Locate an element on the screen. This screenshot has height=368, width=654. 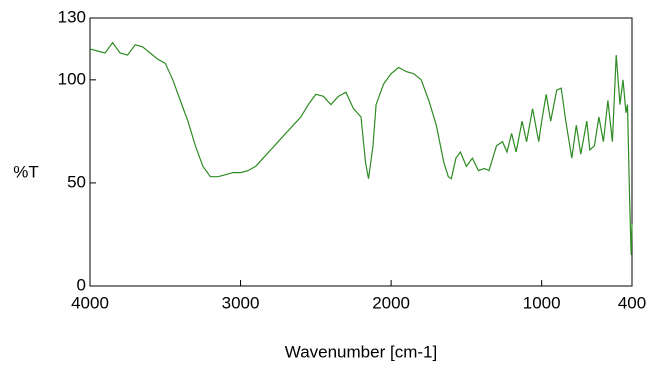
y-tick-label: 0 is located at coordinates (81, 284).